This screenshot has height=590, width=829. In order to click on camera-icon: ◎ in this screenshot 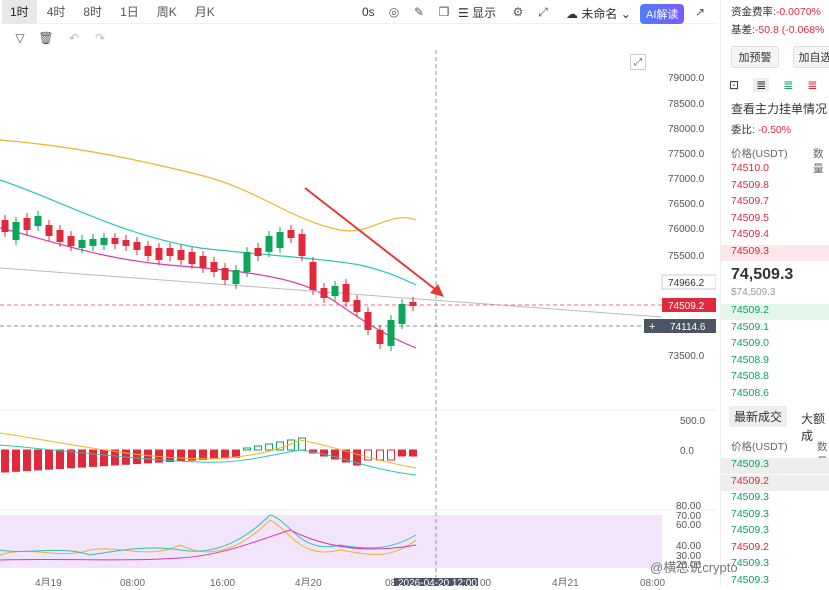, I will do `click(394, 12)`.